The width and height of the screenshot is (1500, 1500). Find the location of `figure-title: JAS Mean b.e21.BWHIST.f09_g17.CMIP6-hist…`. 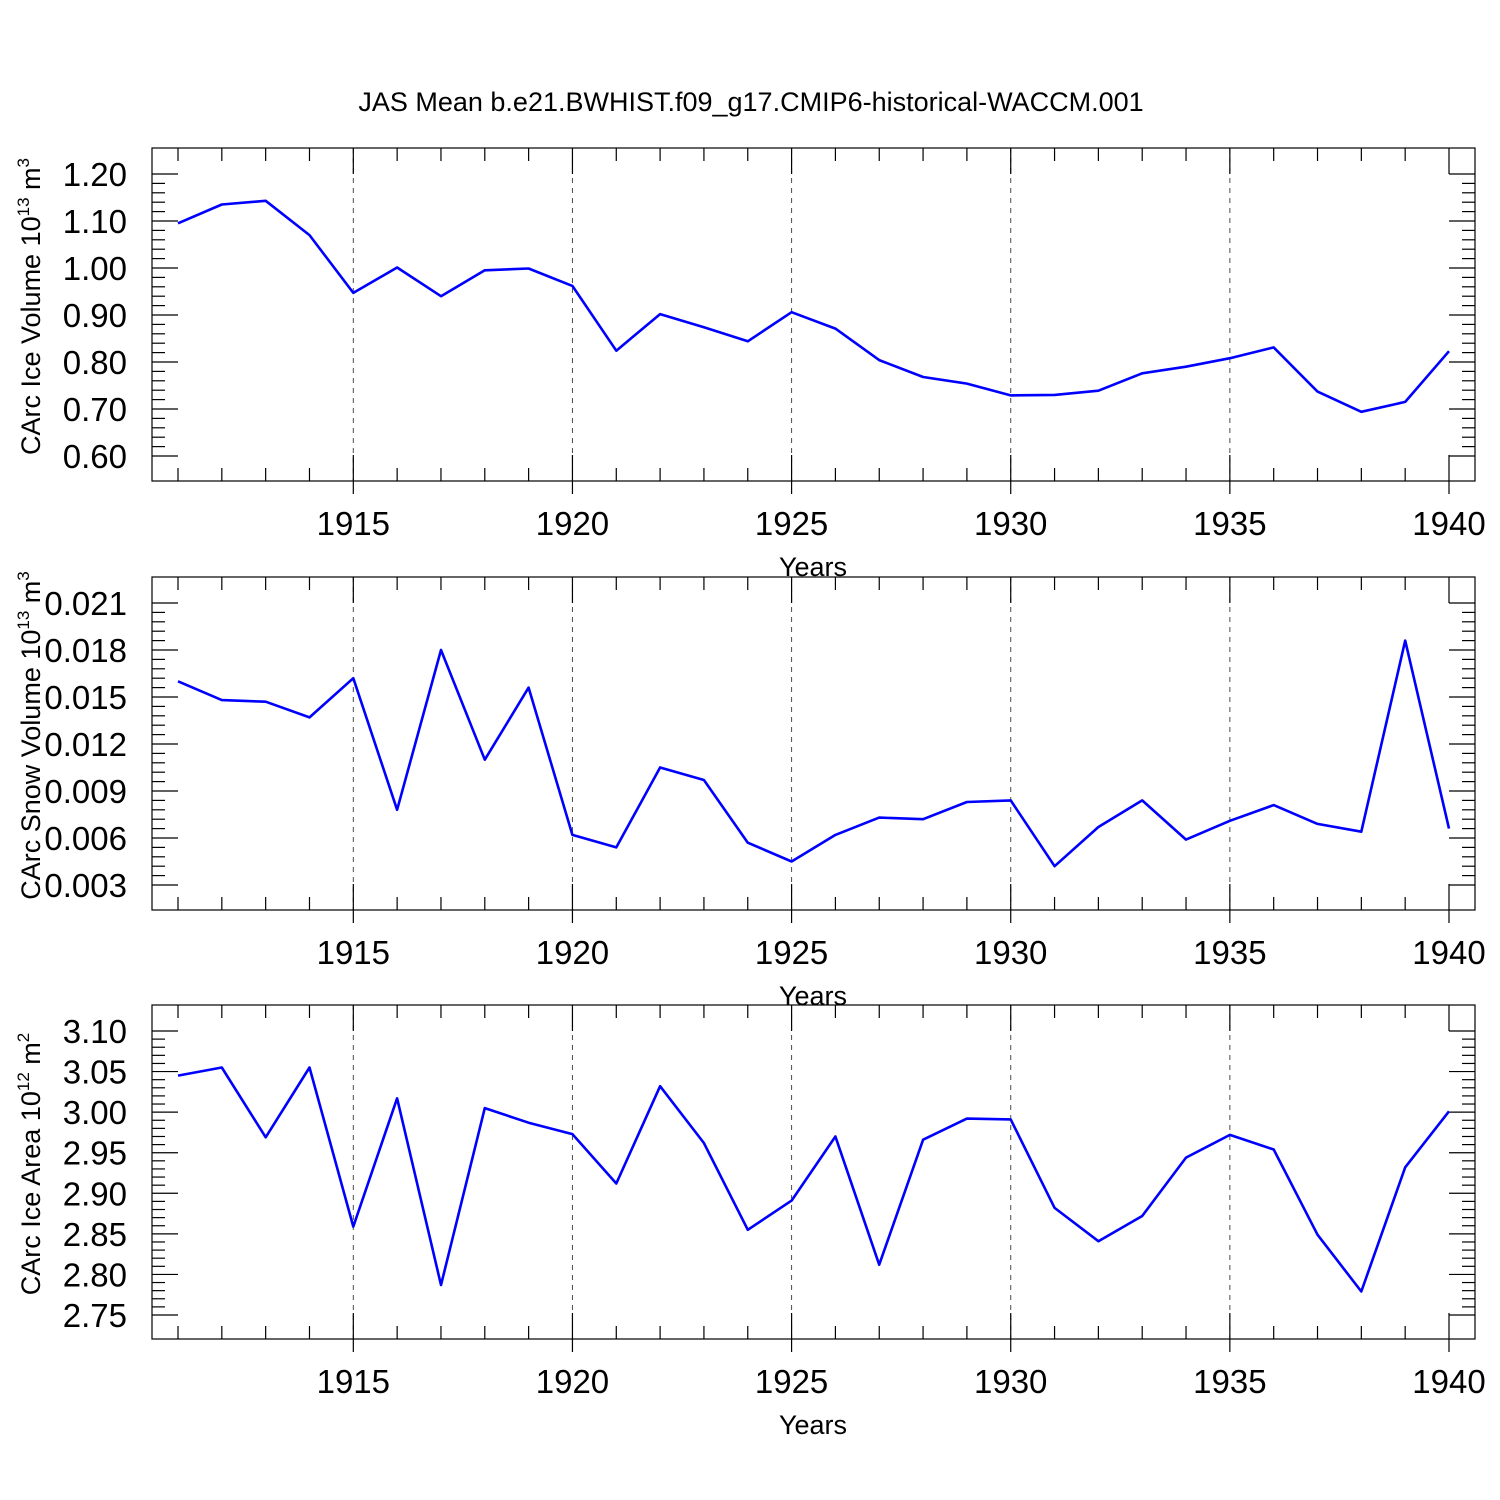

figure-title: JAS Mean b.e21.BWHIST.f09_g17.CMIP6-hist… is located at coordinates (750, 102).